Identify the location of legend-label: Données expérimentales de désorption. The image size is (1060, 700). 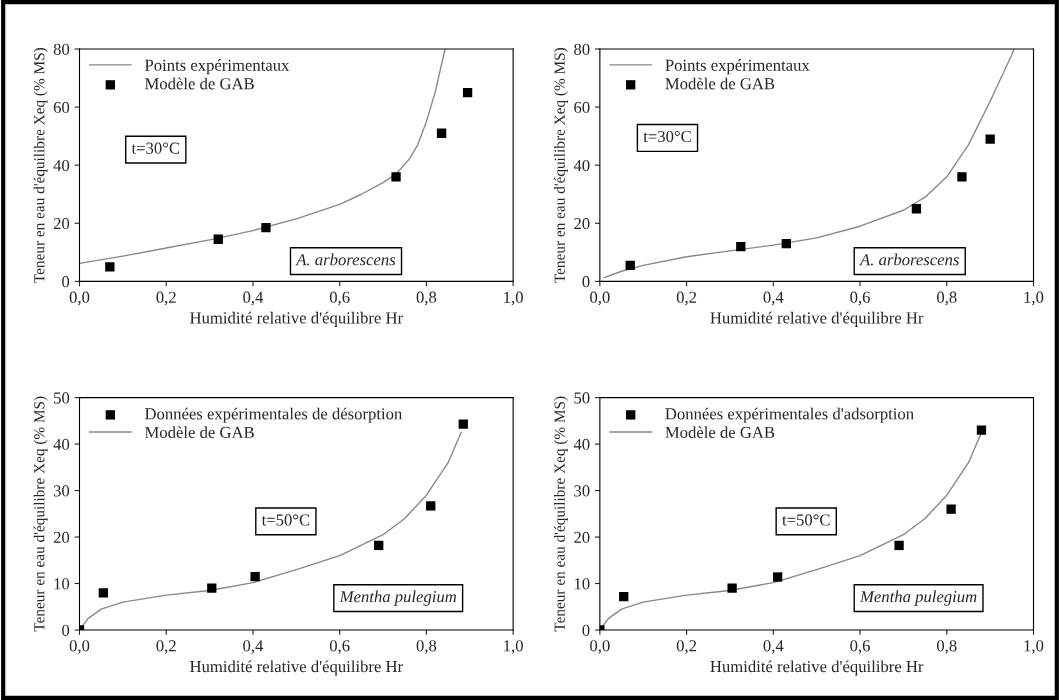
(273, 415).